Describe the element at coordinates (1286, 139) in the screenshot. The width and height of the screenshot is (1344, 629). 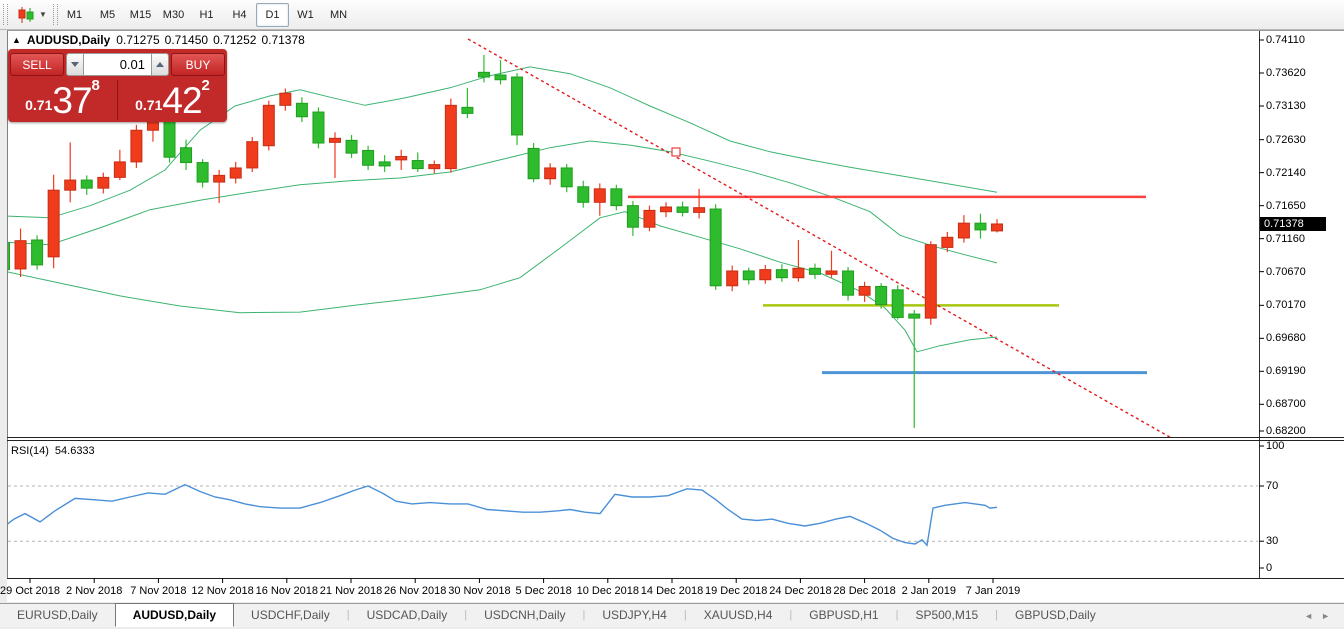
I see `price-axis-label: 0.72630` at that location.